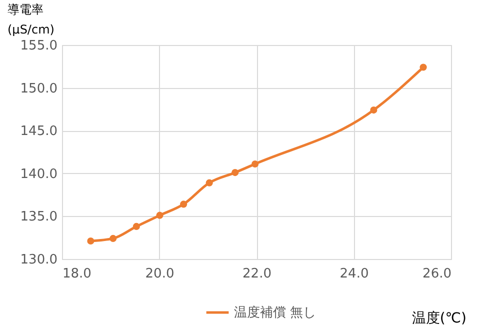 Image resolution: width=479 pixels, height=331 pixels. I want to click on y-axis-title: 導電率 (µS/cm), so click(31, 19).